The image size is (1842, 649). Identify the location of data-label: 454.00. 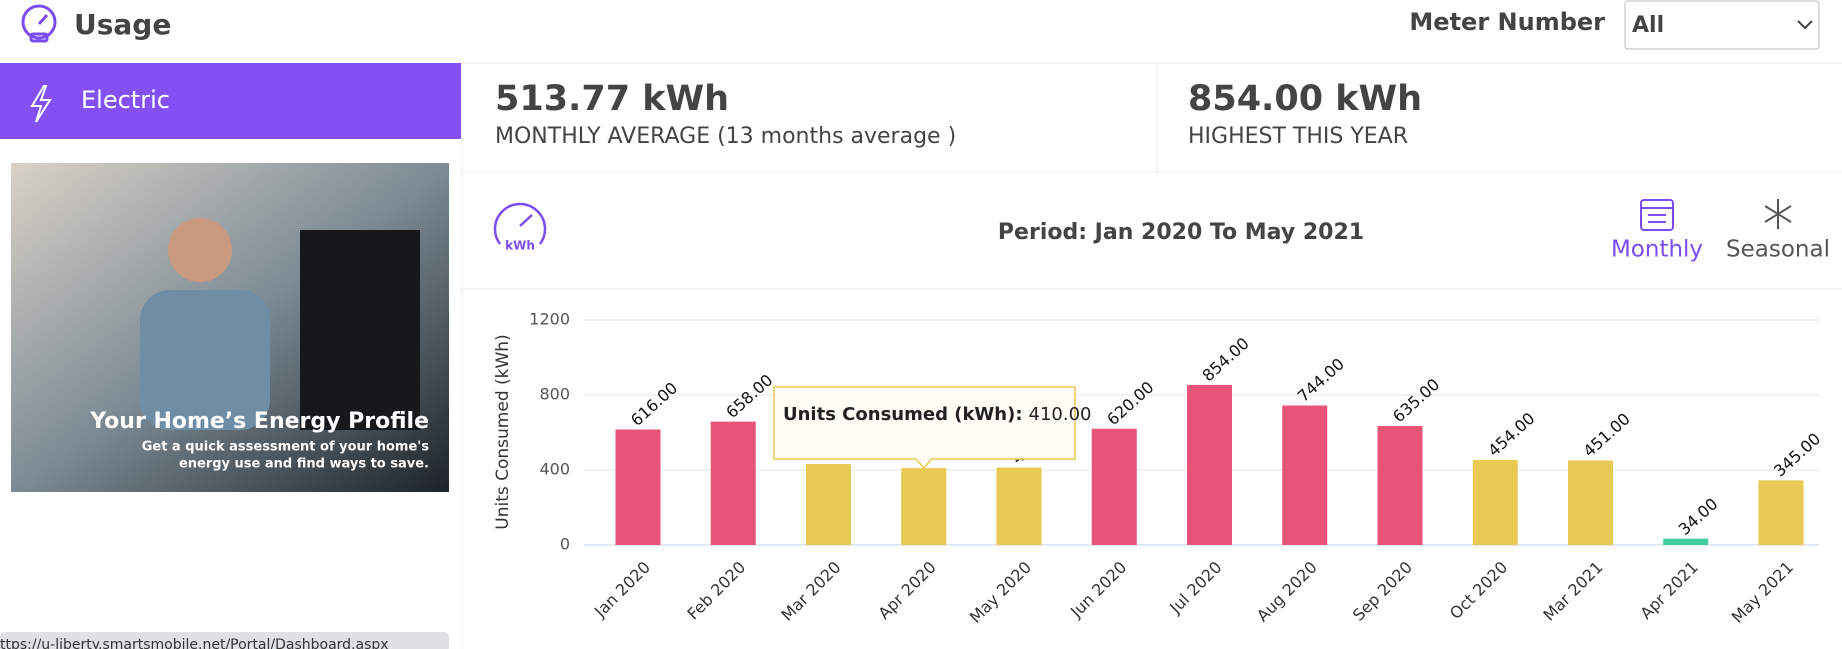
(1511, 435).